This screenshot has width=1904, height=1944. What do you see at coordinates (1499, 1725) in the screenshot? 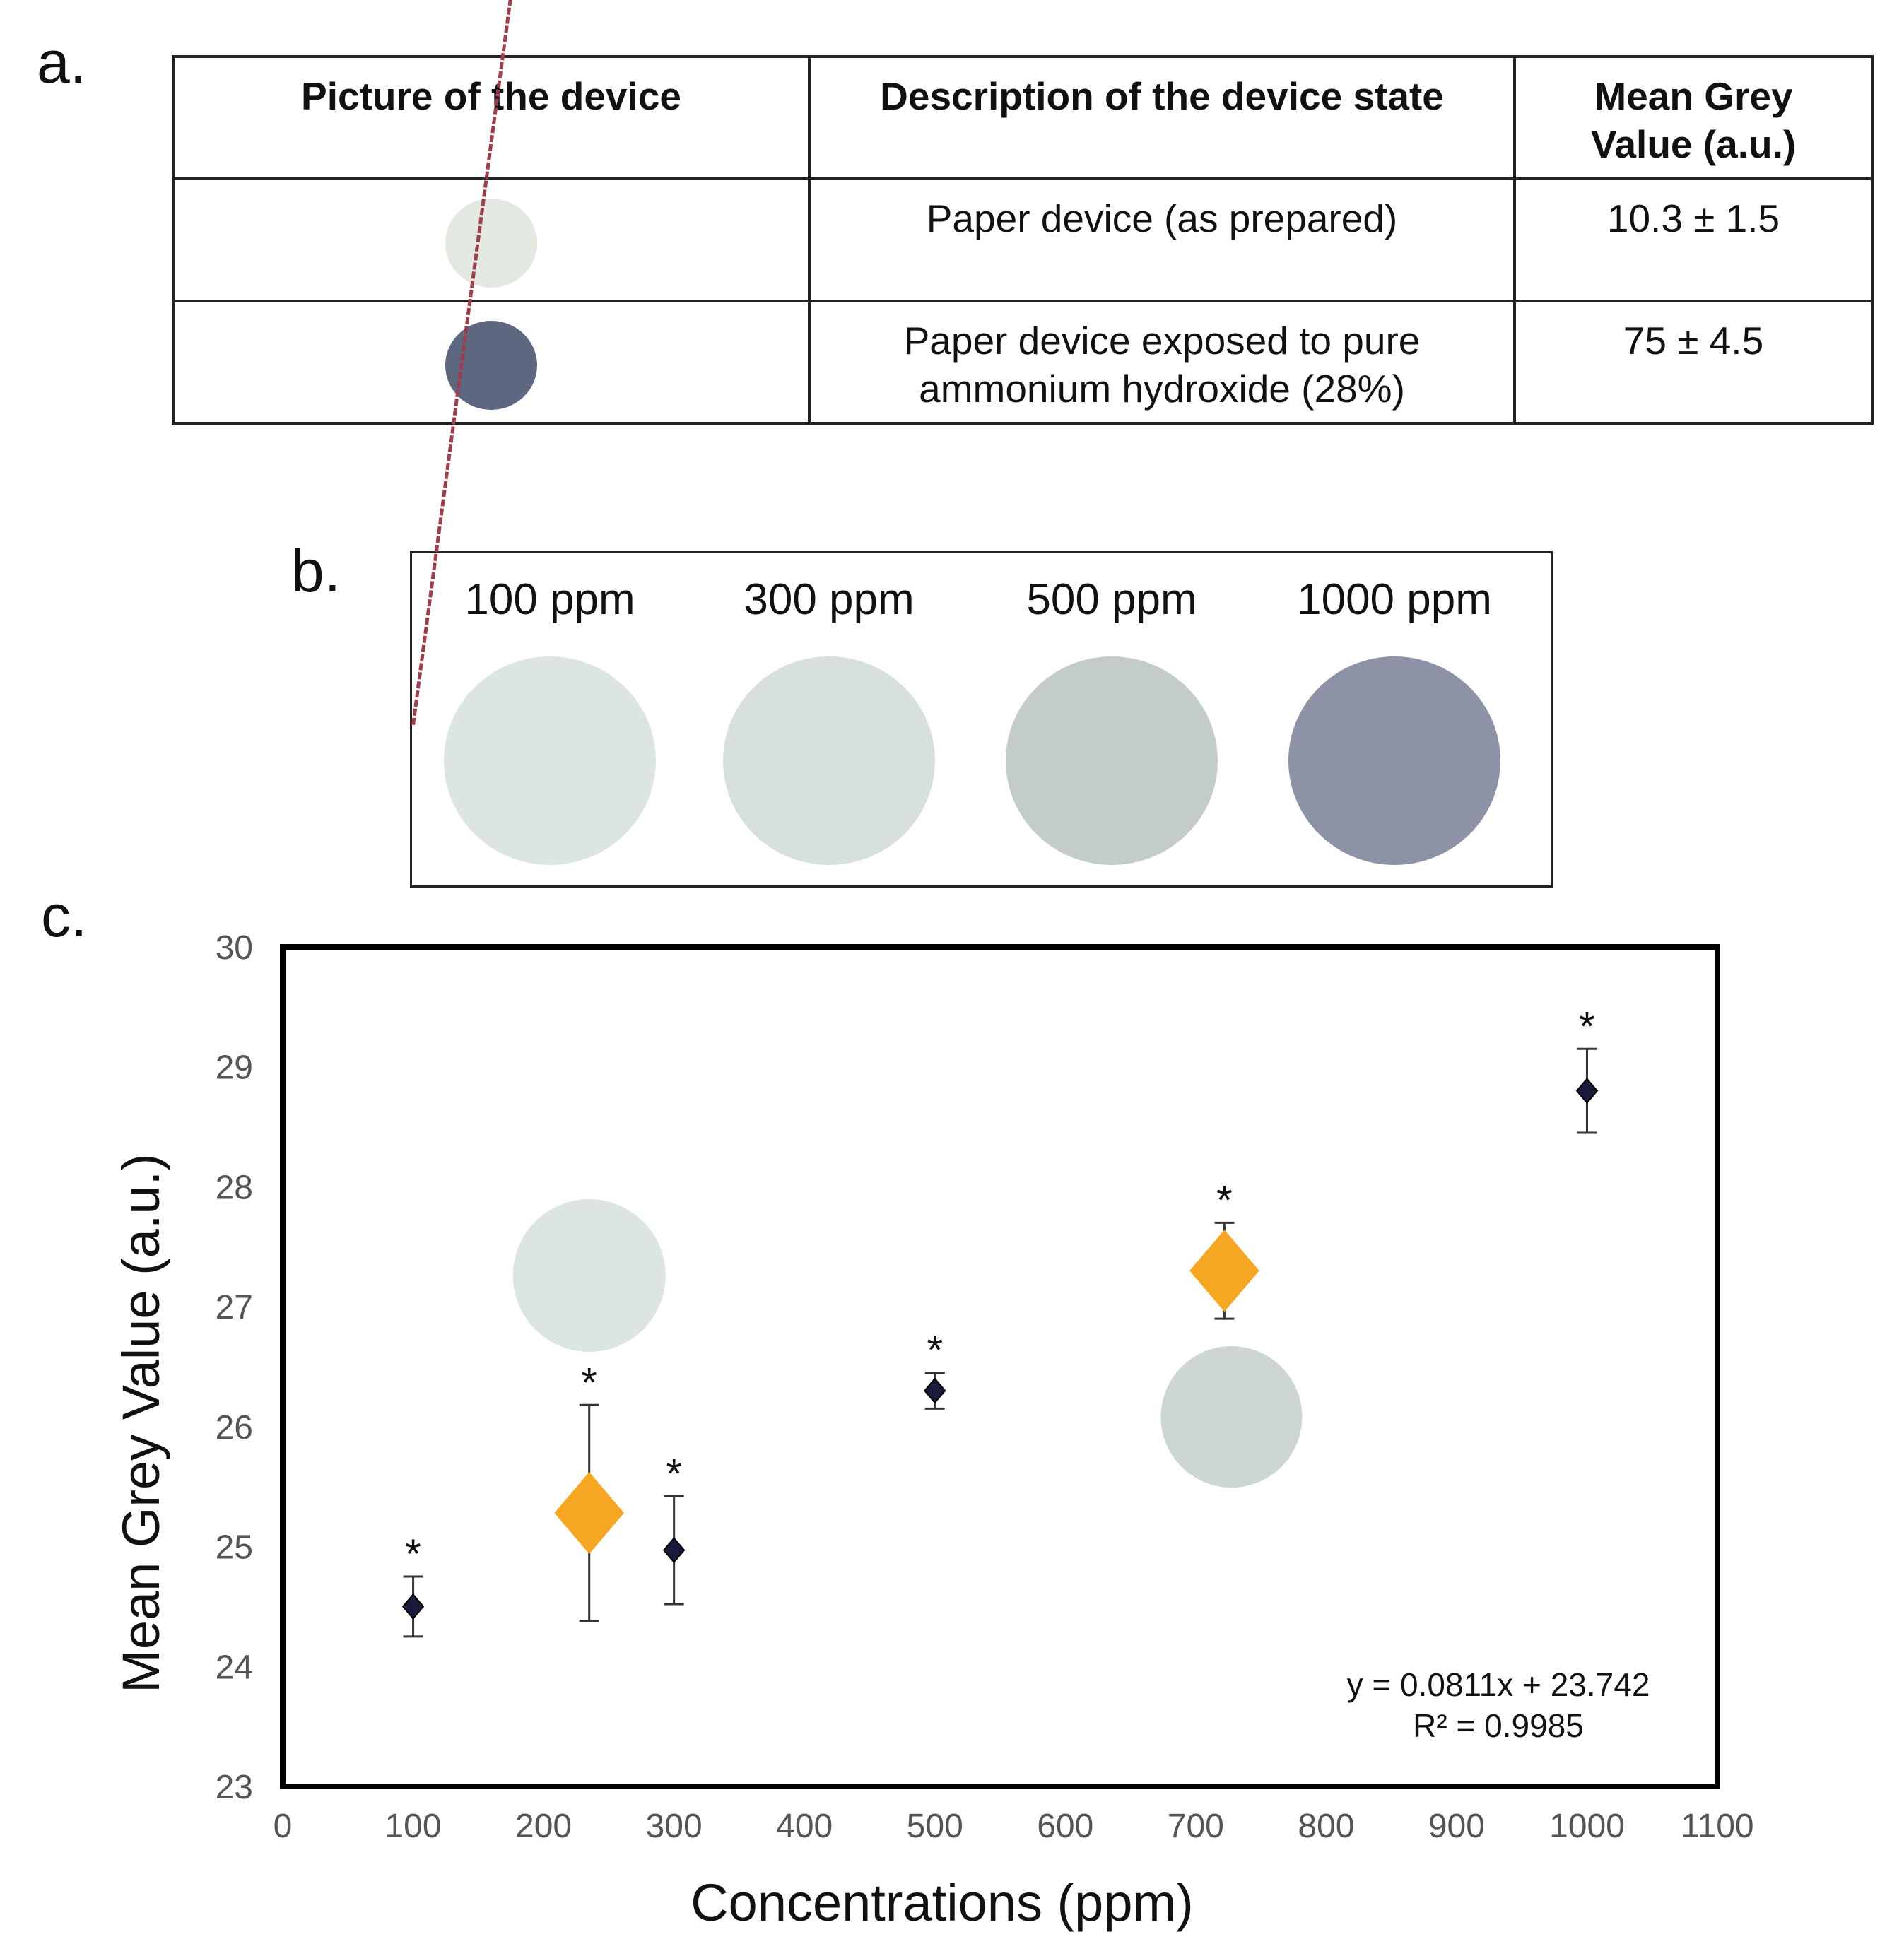
I see `r-squared: R² = 0.9985` at bounding box center [1499, 1725].